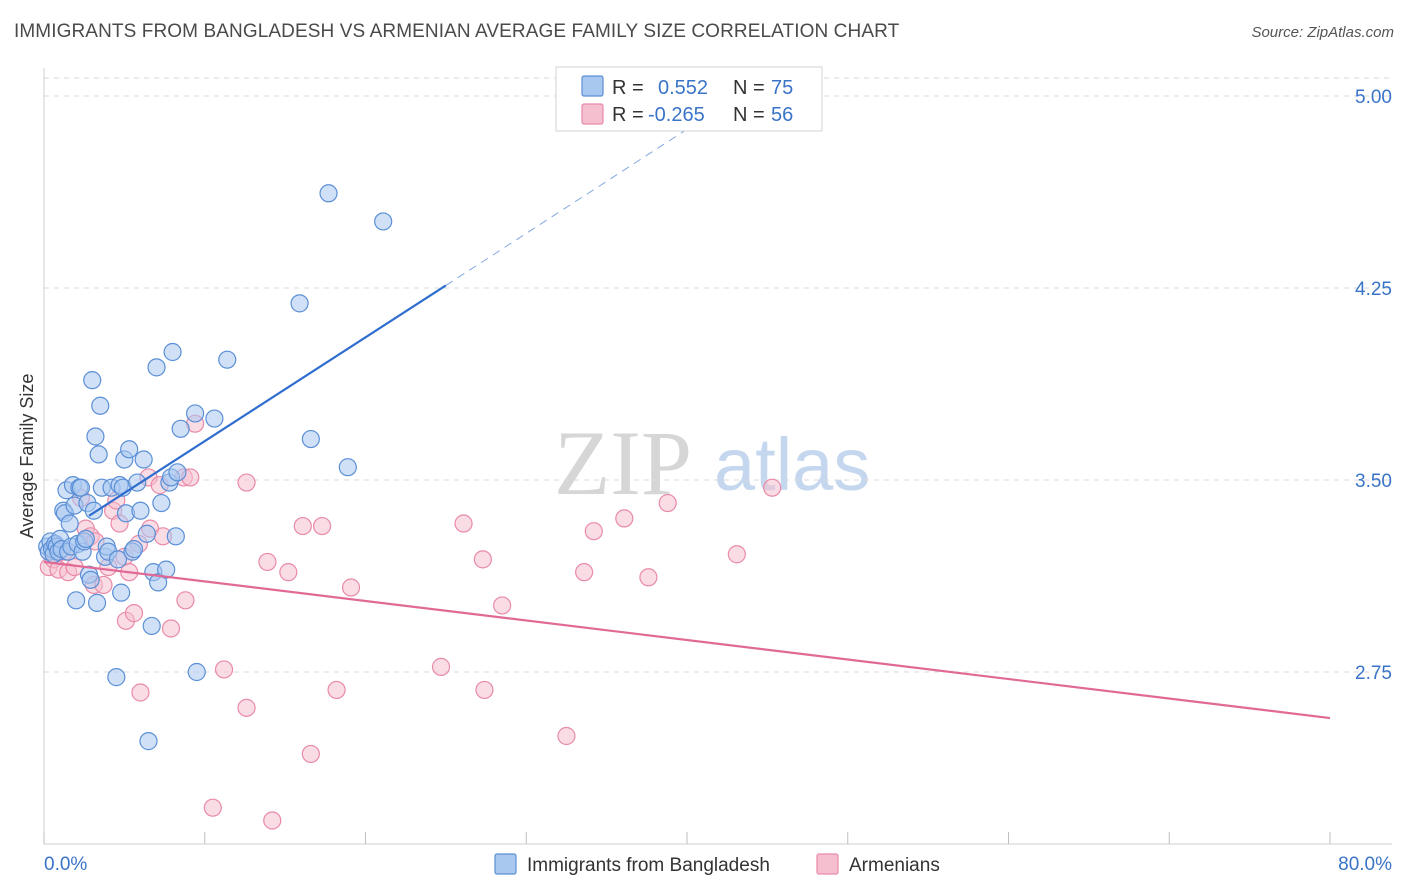 The width and height of the screenshot is (1406, 892). I want to click on y-tick-label: 2.75, so click(1373, 673).